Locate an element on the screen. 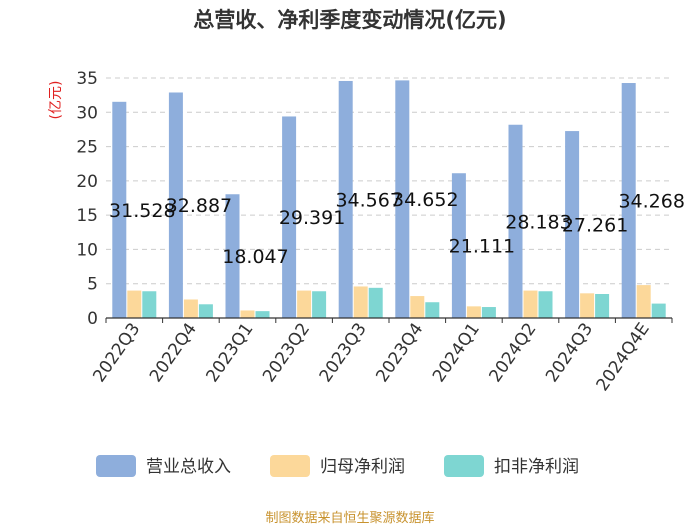 The height and width of the screenshot is (525, 700). x-tick-label: 2022Q4 is located at coordinates (173, 352).